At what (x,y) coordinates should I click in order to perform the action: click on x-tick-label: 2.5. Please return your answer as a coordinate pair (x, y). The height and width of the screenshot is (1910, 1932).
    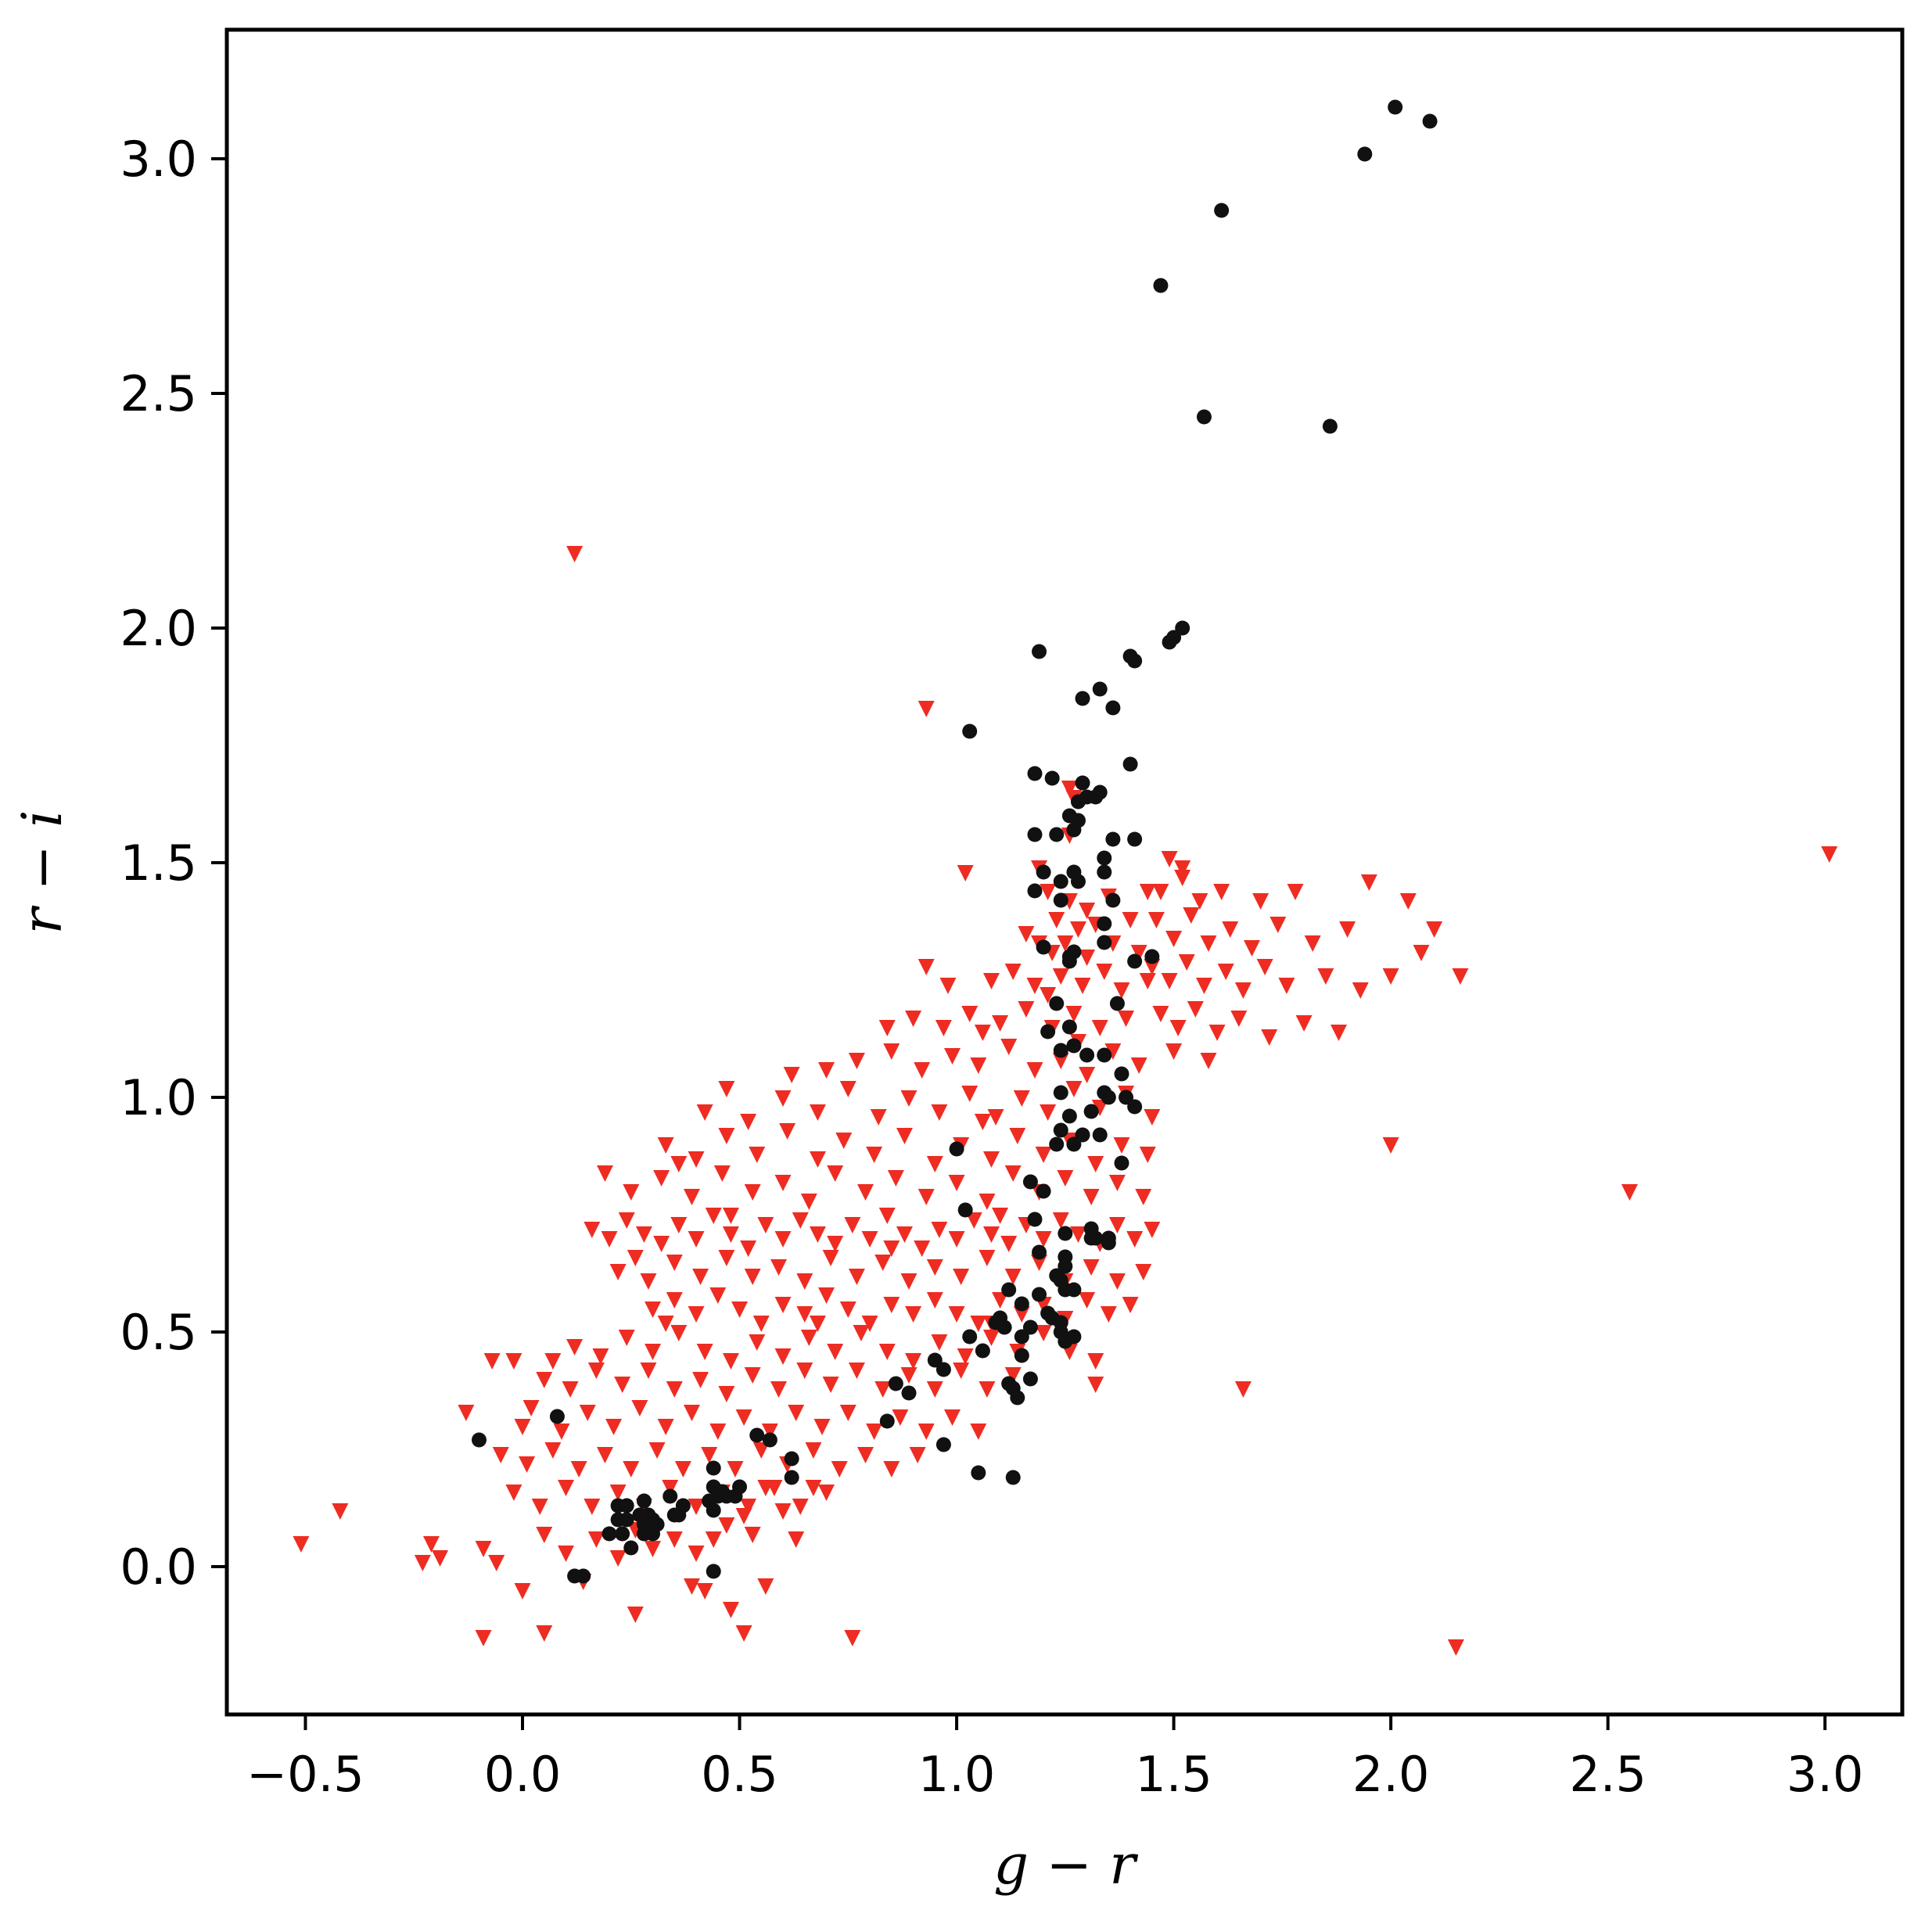
    Looking at the image, I should click on (1608, 1775).